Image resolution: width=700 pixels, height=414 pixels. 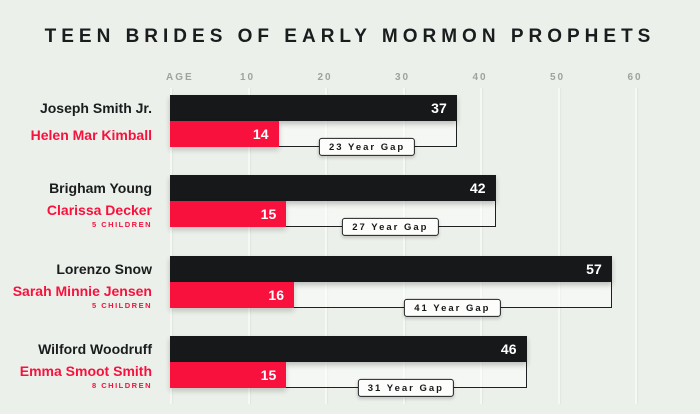 I want to click on prophet-age-value: 46, so click(x=508, y=349).